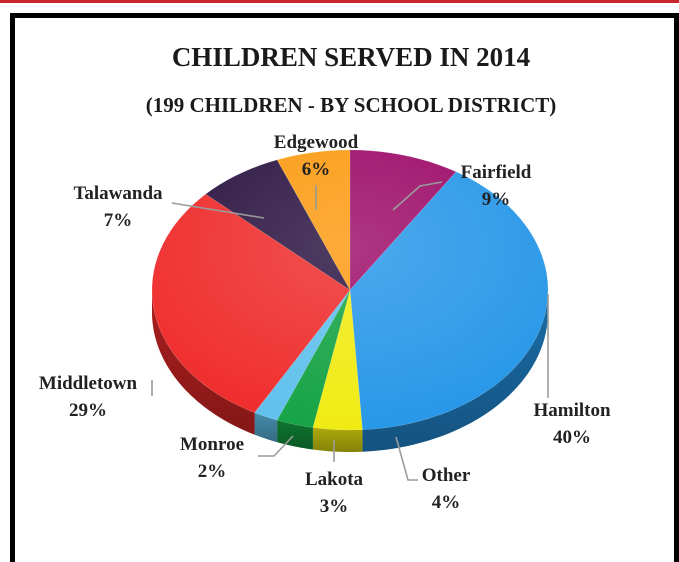  I want to click on pie-side-shade-hamilton, so click(455, 371).